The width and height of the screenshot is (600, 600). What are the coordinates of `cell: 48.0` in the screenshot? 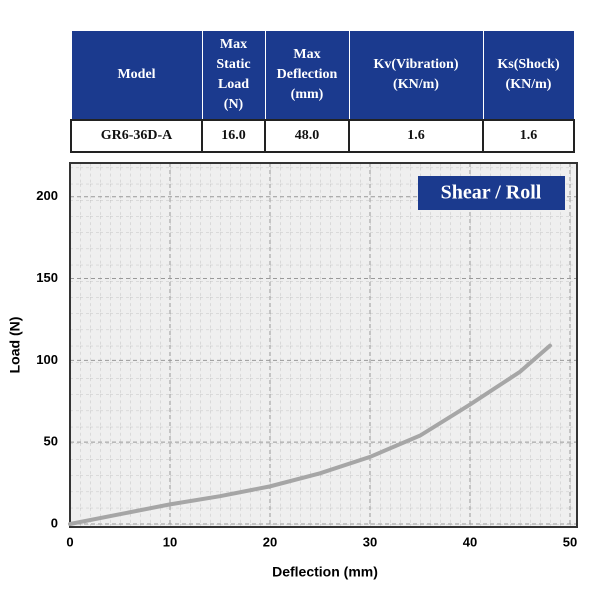 It's located at (307, 136).